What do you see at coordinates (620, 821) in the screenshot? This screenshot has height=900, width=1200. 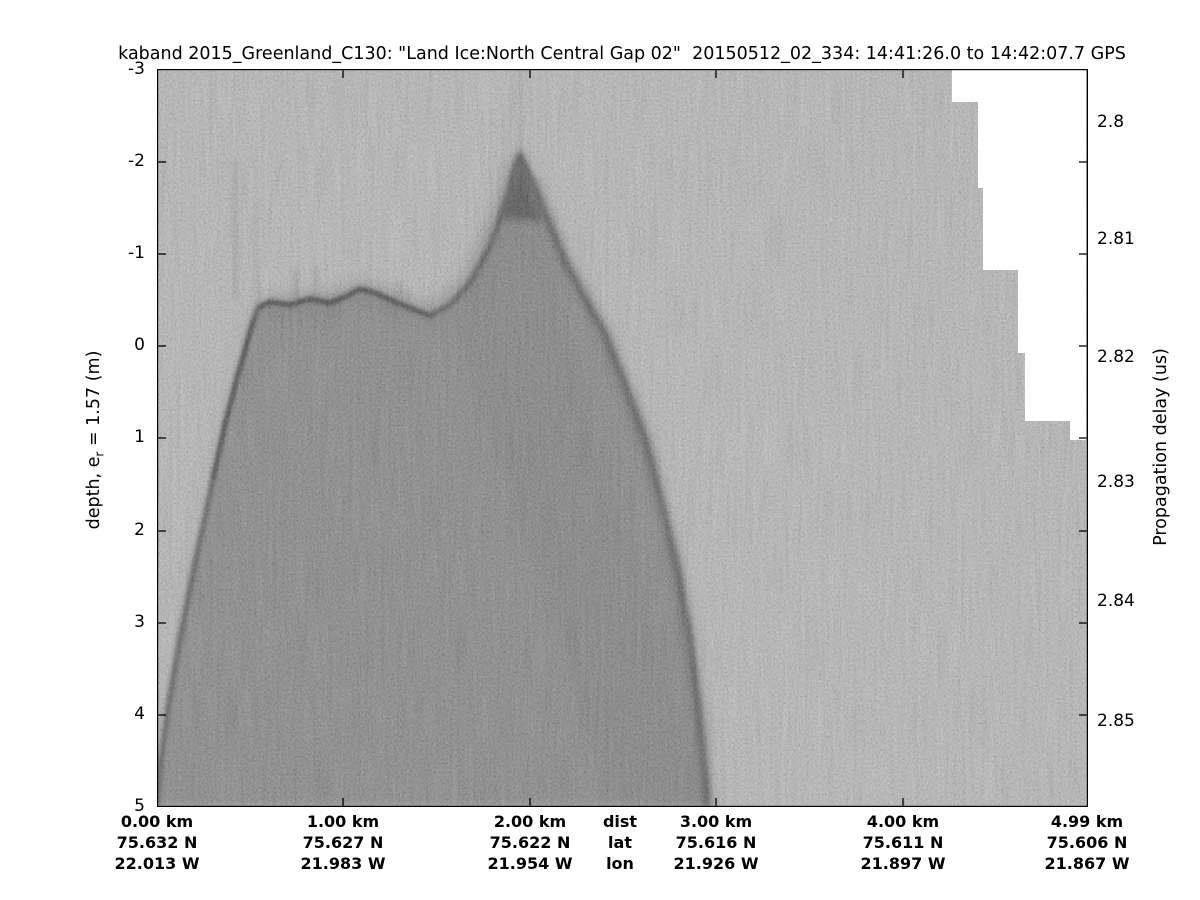 I see `x-col-dist: dist` at bounding box center [620, 821].